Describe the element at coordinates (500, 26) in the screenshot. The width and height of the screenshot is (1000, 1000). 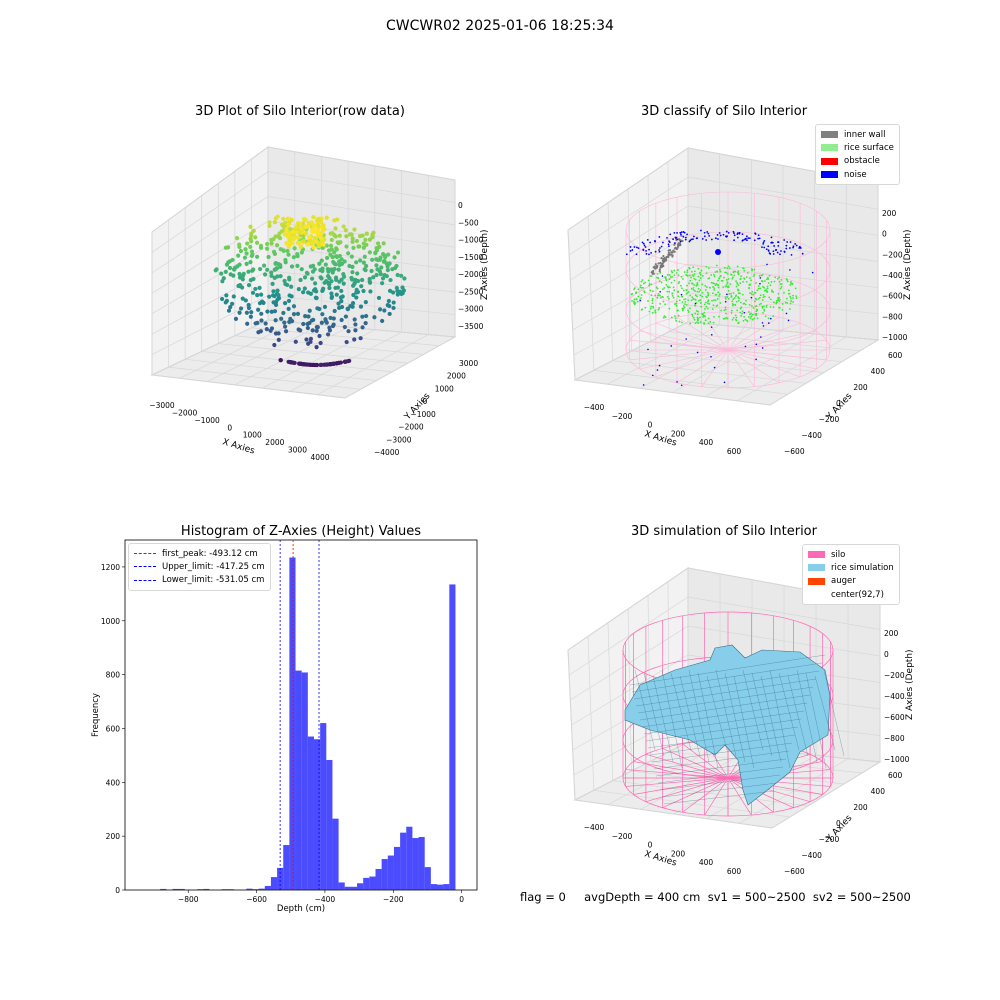
I see `figure-title: CWCWR02 2025-01-06 18:25:34` at that location.